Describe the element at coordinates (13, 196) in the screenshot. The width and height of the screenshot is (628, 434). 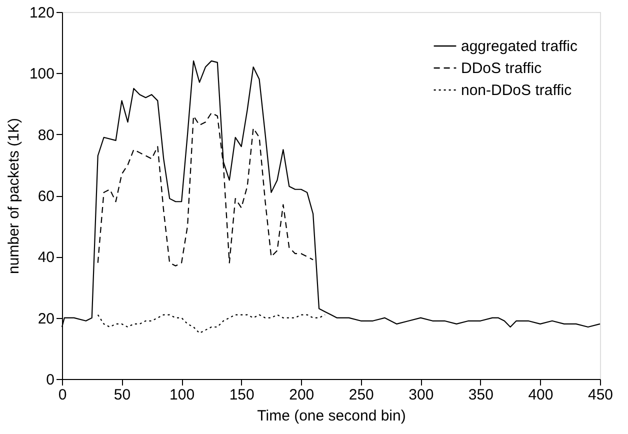
I see `y-axis-title: number of packets (1K)` at that location.